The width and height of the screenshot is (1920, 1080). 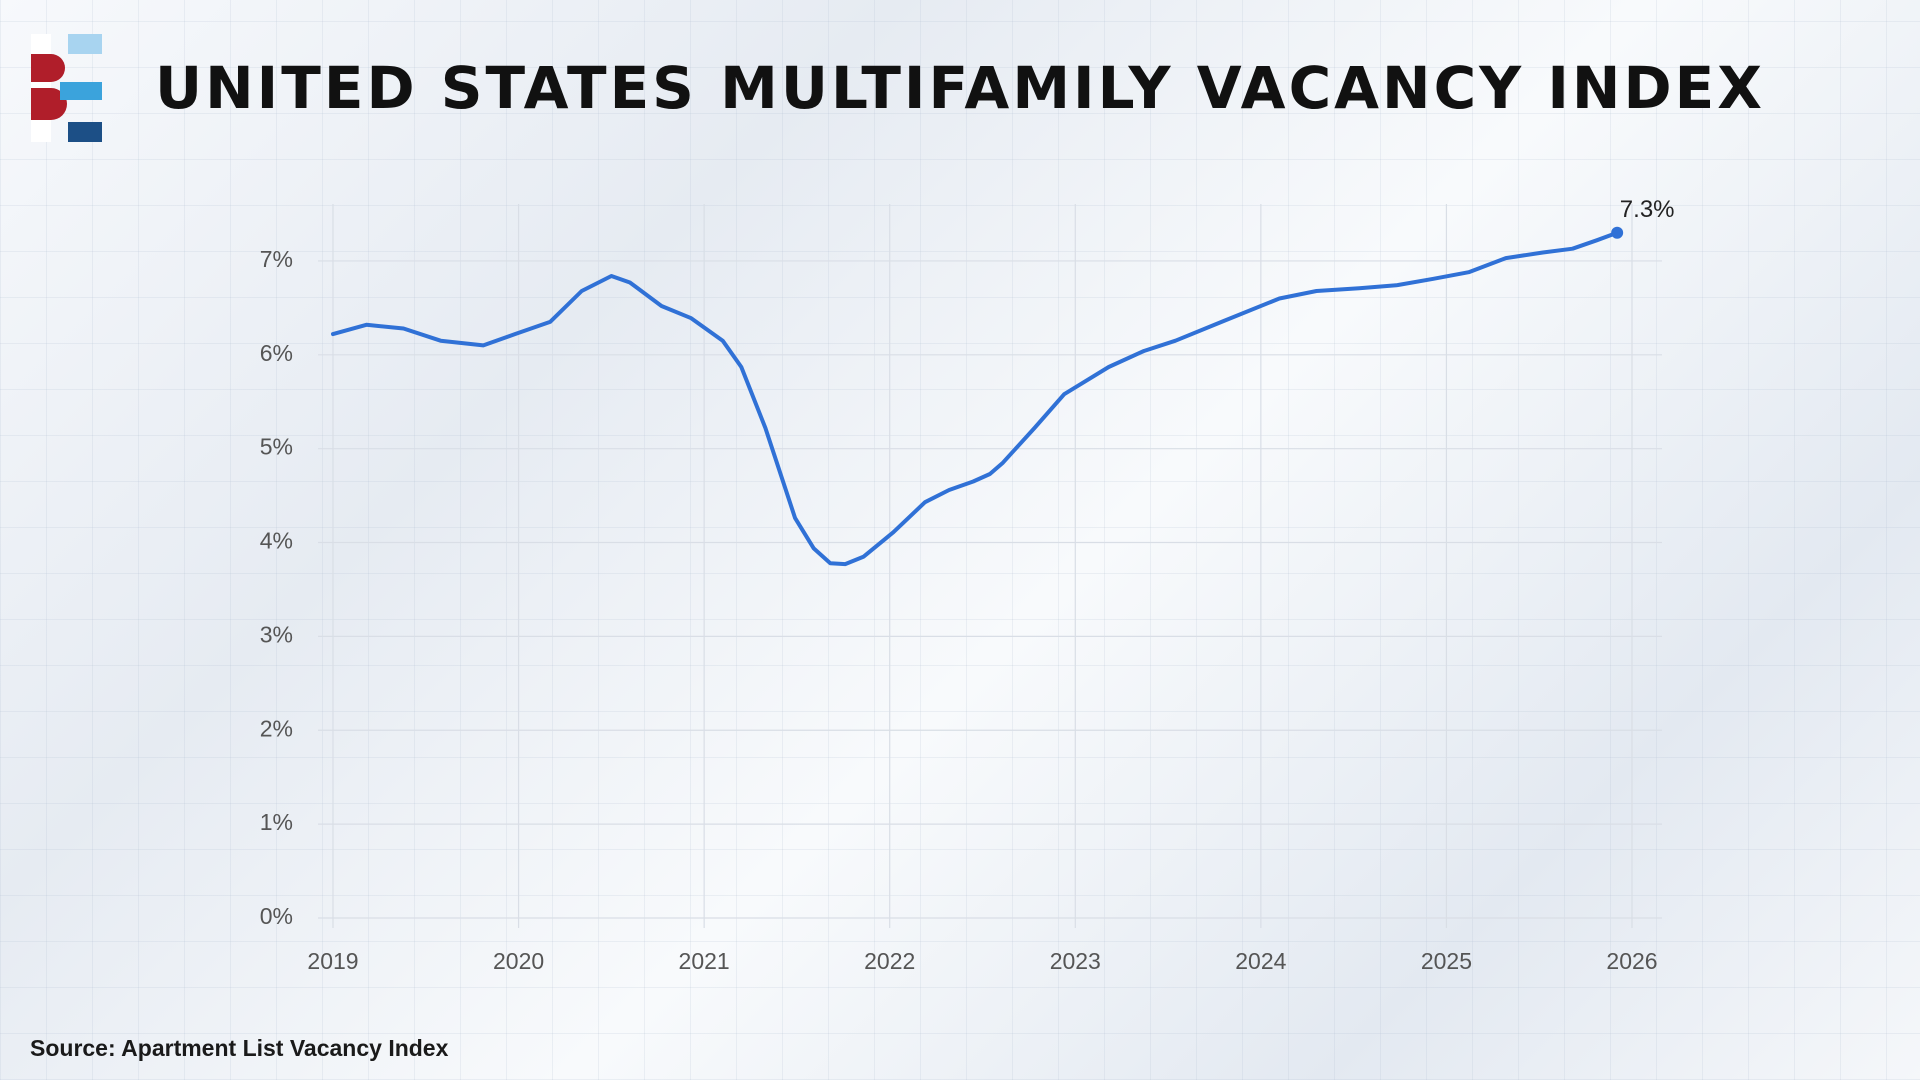 I want to click on y-tick-label: 2%, so click(x=276, y=728).